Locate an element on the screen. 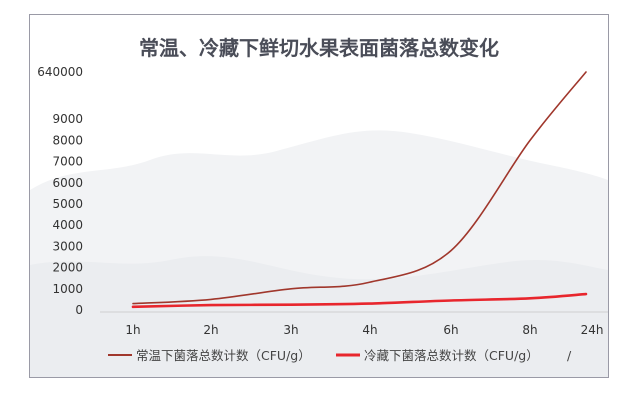  y-tick-label: 640000 is located at coordinates (60, 72).